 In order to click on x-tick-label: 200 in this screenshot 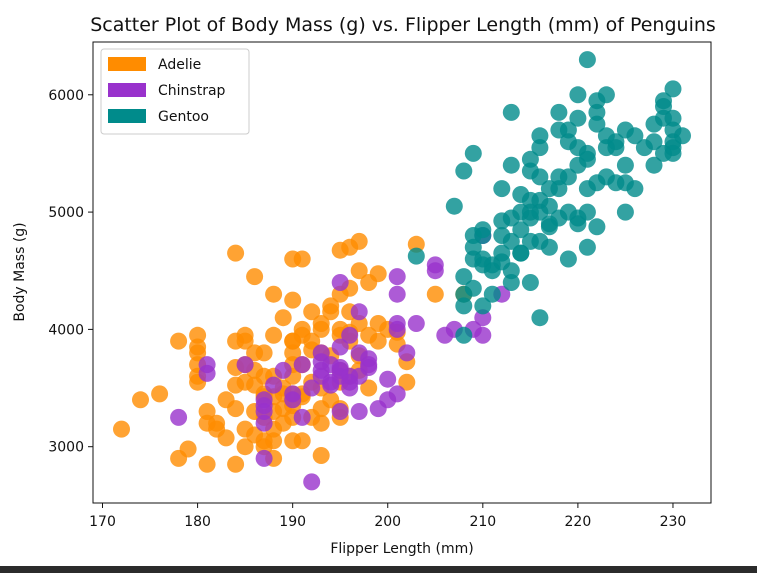, I will do `click(387, 522)`.